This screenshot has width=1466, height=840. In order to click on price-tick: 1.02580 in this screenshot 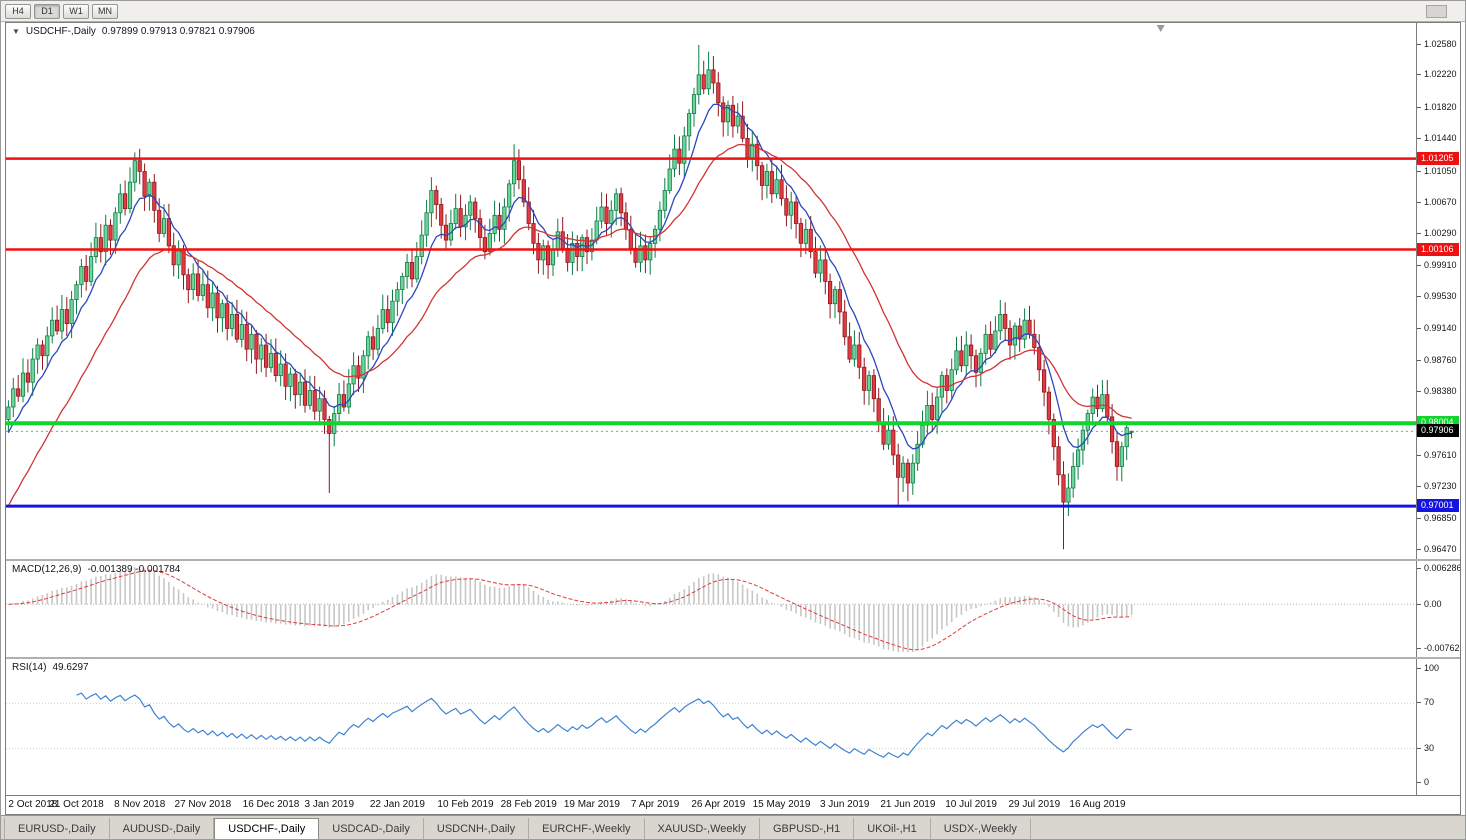, I will do `click(1437, 44)`.